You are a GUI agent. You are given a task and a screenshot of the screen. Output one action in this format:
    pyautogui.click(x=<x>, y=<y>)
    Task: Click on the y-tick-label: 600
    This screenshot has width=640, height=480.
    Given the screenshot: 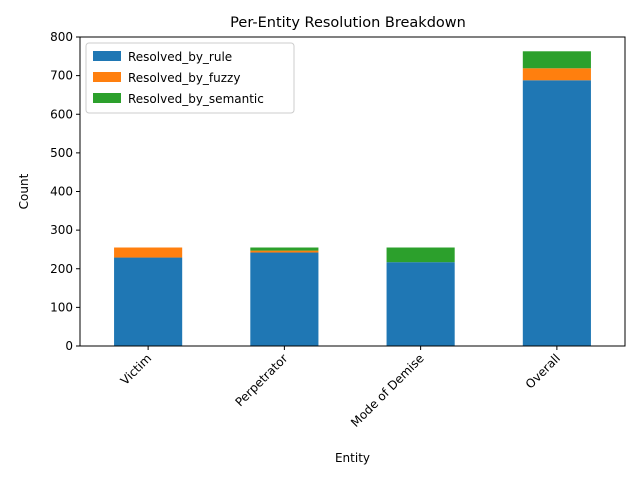 What is the action you would take?
    pyautogui.click(x=61, y=114)
    